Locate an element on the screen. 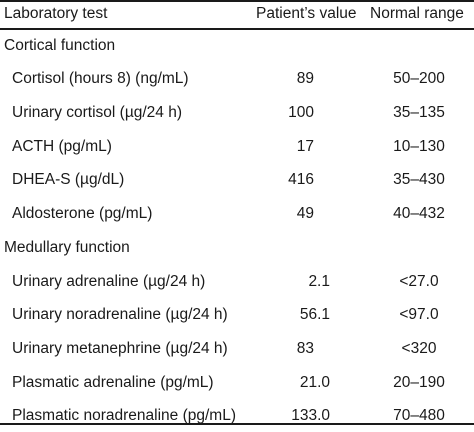  patient-value: 133.0 is located at coordinates (310, 415).